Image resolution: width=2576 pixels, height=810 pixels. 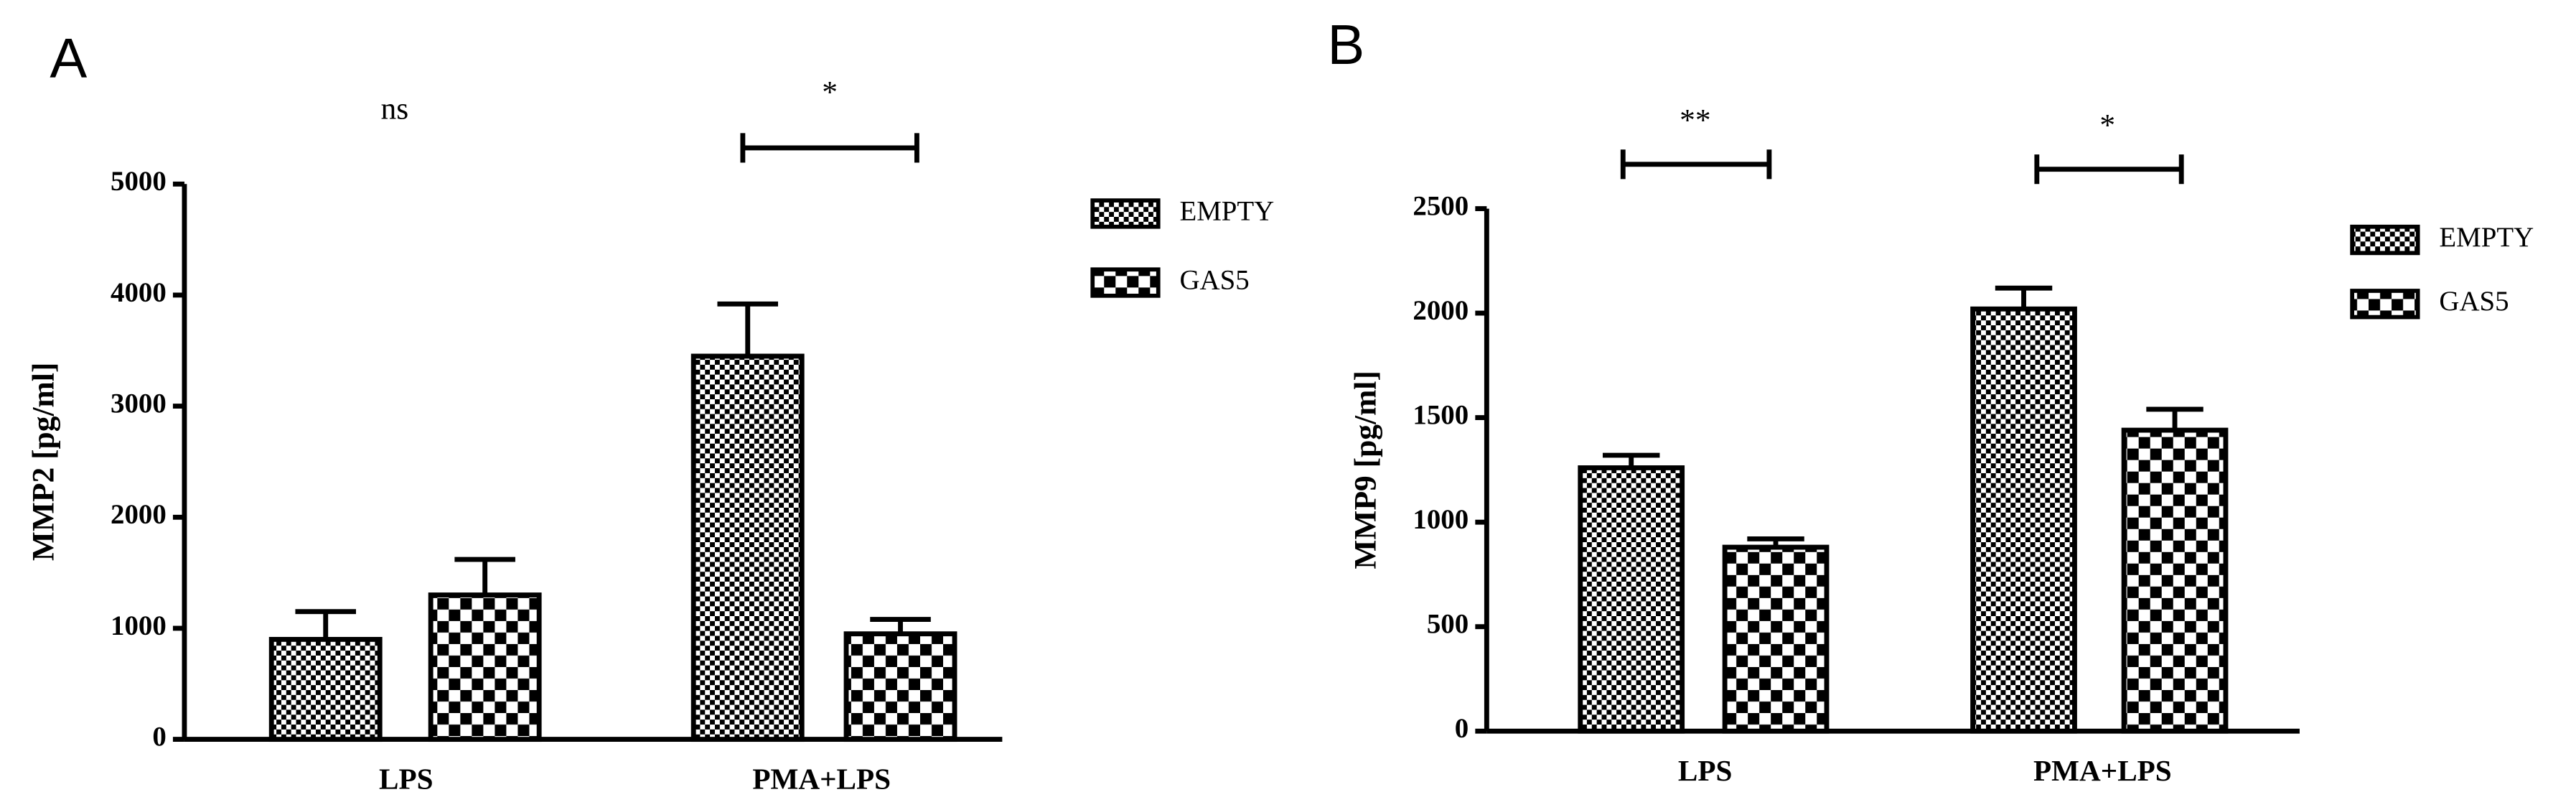 I want to click on y-tick-label: 1500, so click(x=1441, y=416).